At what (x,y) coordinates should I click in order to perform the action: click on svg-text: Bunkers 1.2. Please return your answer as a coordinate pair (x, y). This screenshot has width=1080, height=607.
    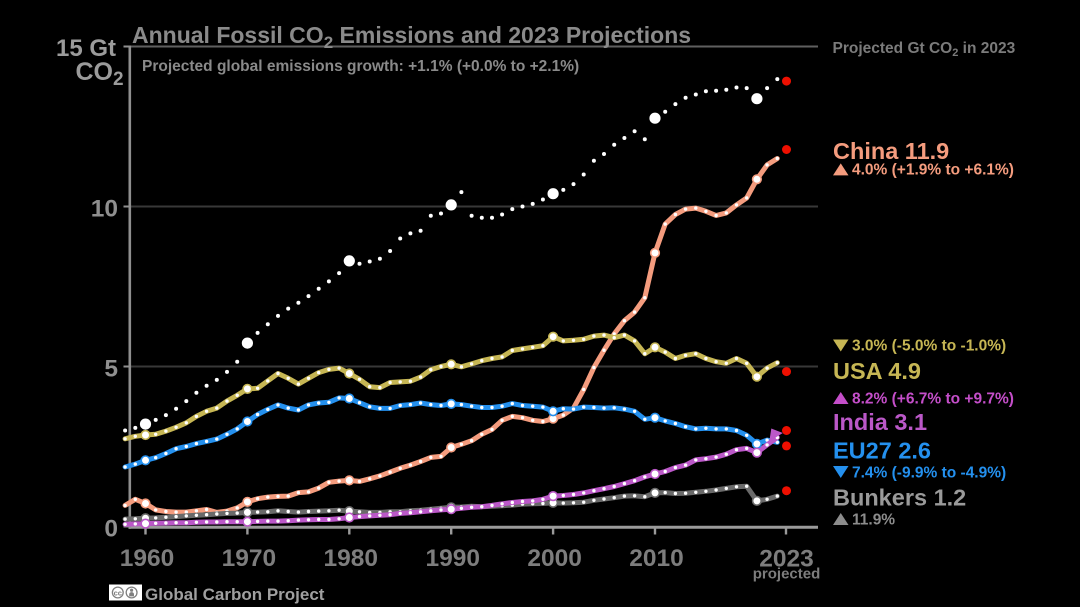
    Looking at the image, I should click on (899, 498).